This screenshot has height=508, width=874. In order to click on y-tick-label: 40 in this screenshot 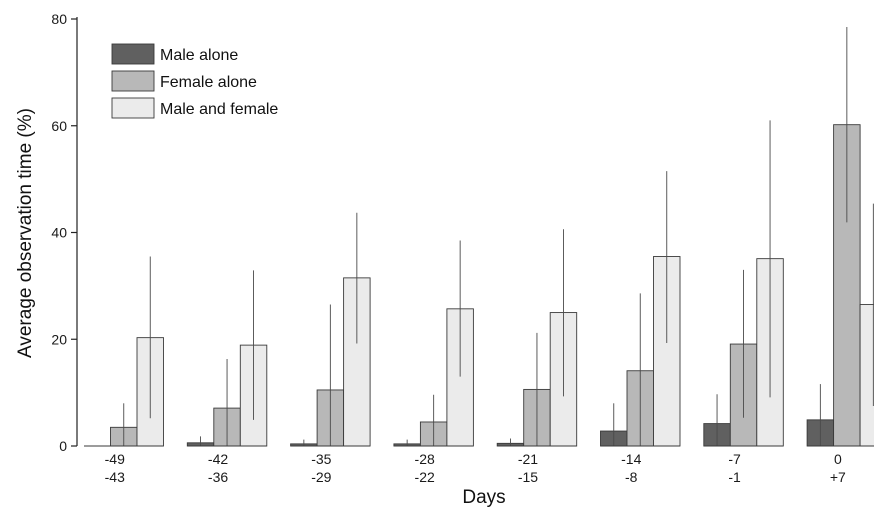, I will do `click(59, 233)`.